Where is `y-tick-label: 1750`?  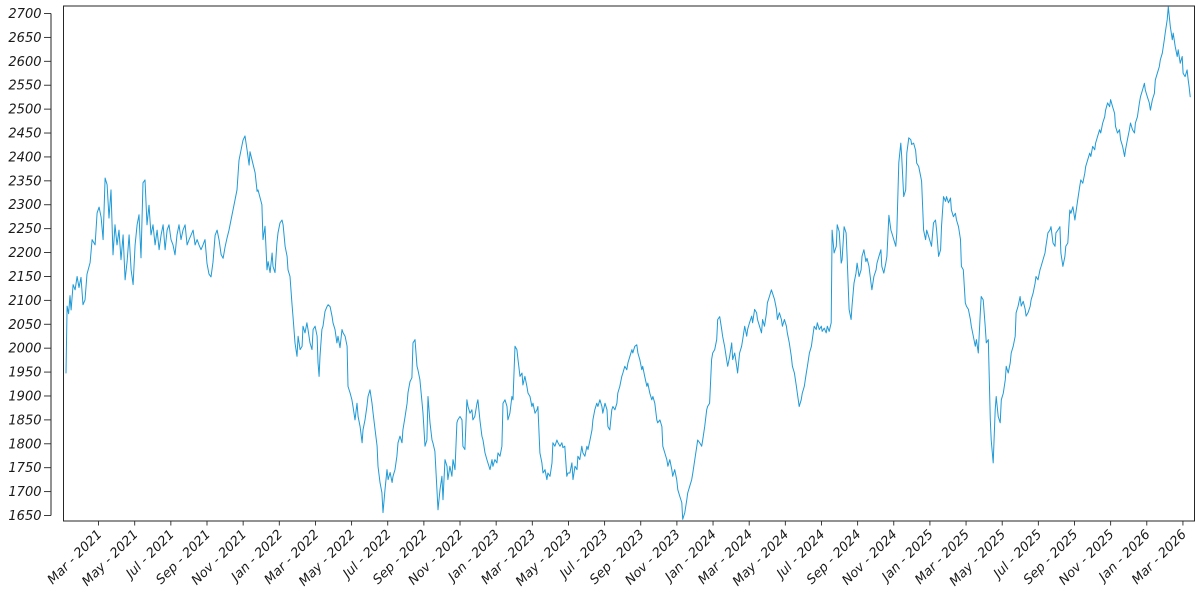 y-tick-label: 1750 is located at coordinates (24, 468).